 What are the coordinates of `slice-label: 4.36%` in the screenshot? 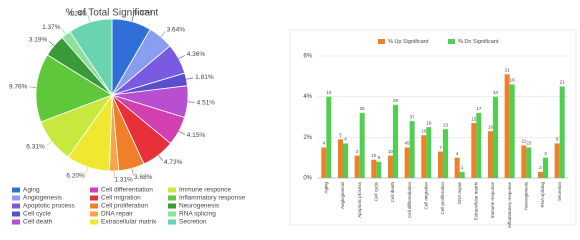 It's located at (196, 54).